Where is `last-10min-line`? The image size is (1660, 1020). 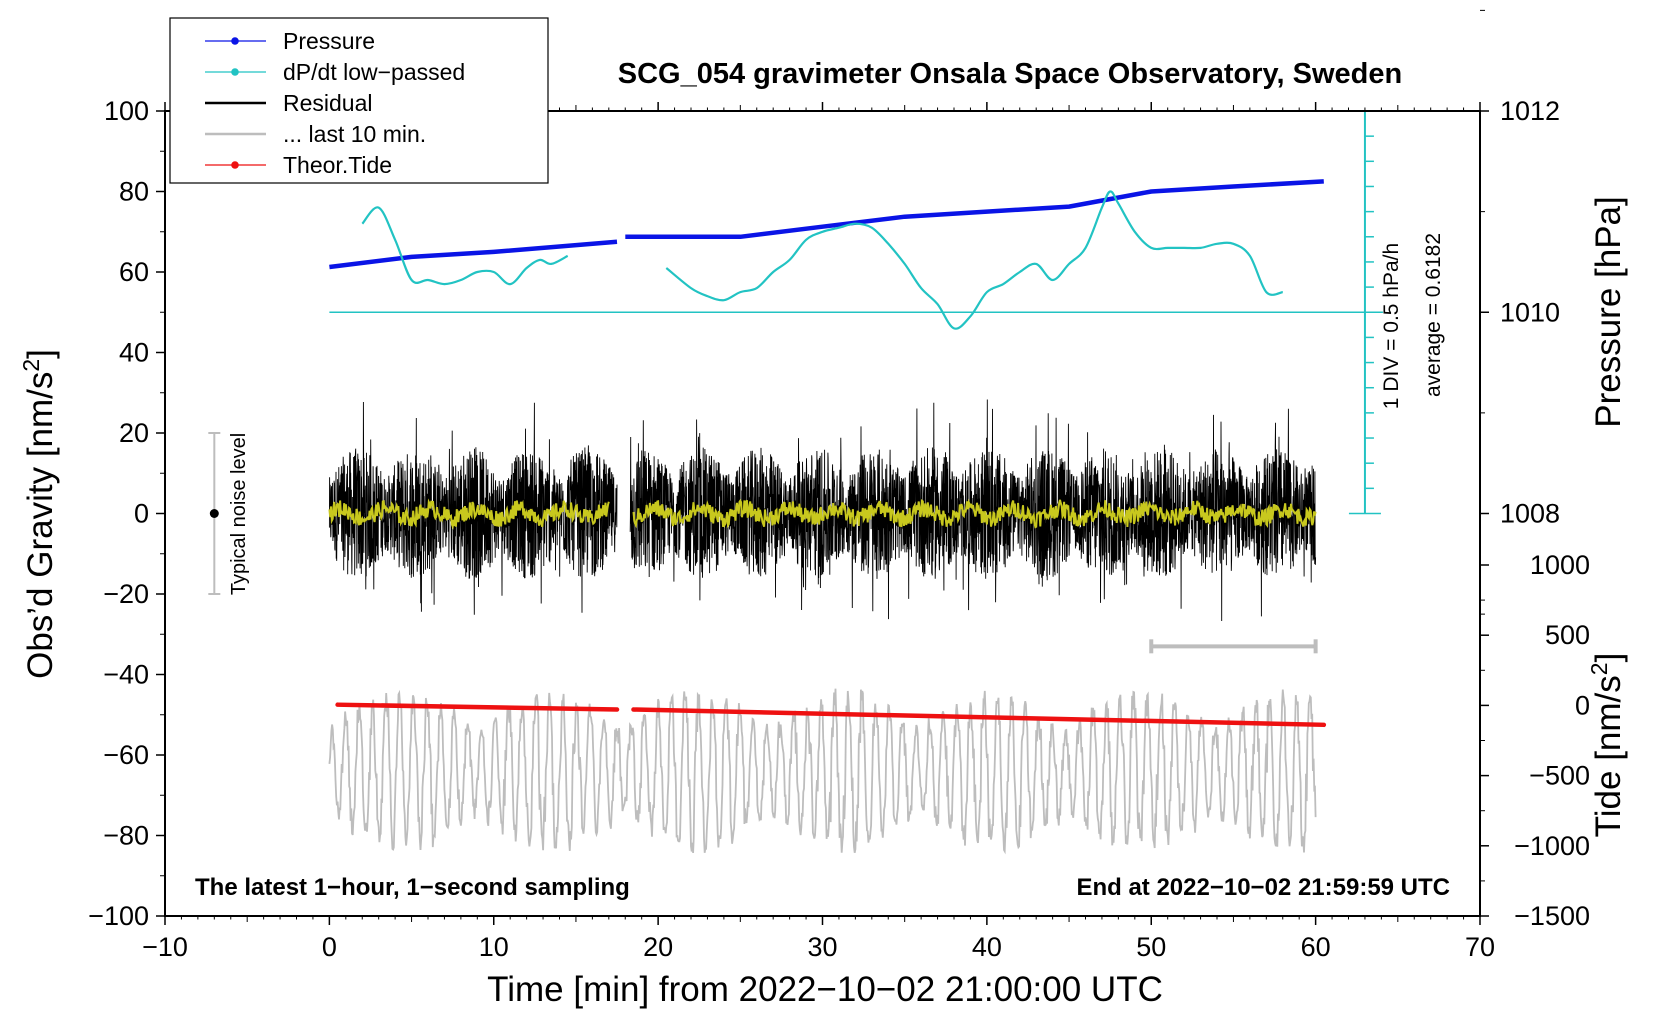 last-10min-line is located at coordinates (822, 771).